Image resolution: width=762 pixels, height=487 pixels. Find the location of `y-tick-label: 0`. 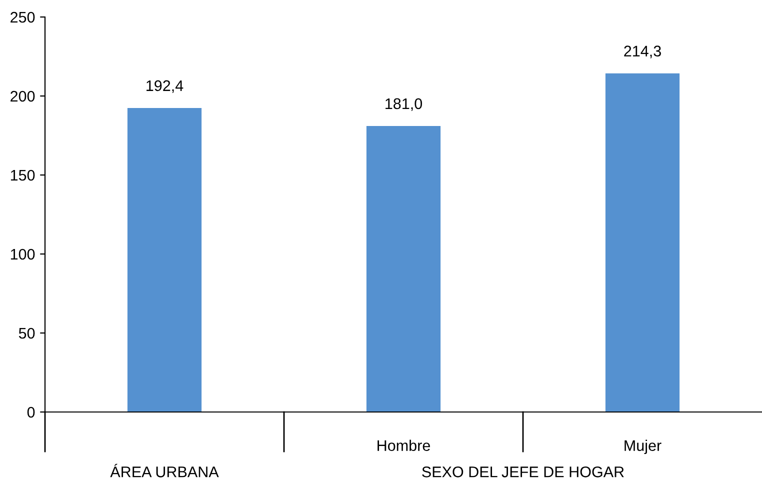

y-tick-label: 0 is located at coordinates (31, 412).